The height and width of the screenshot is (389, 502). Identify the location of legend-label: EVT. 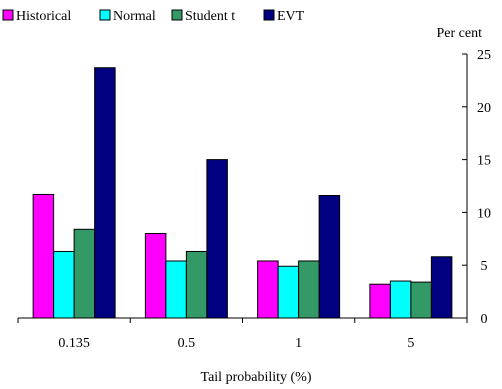
(291, 16).